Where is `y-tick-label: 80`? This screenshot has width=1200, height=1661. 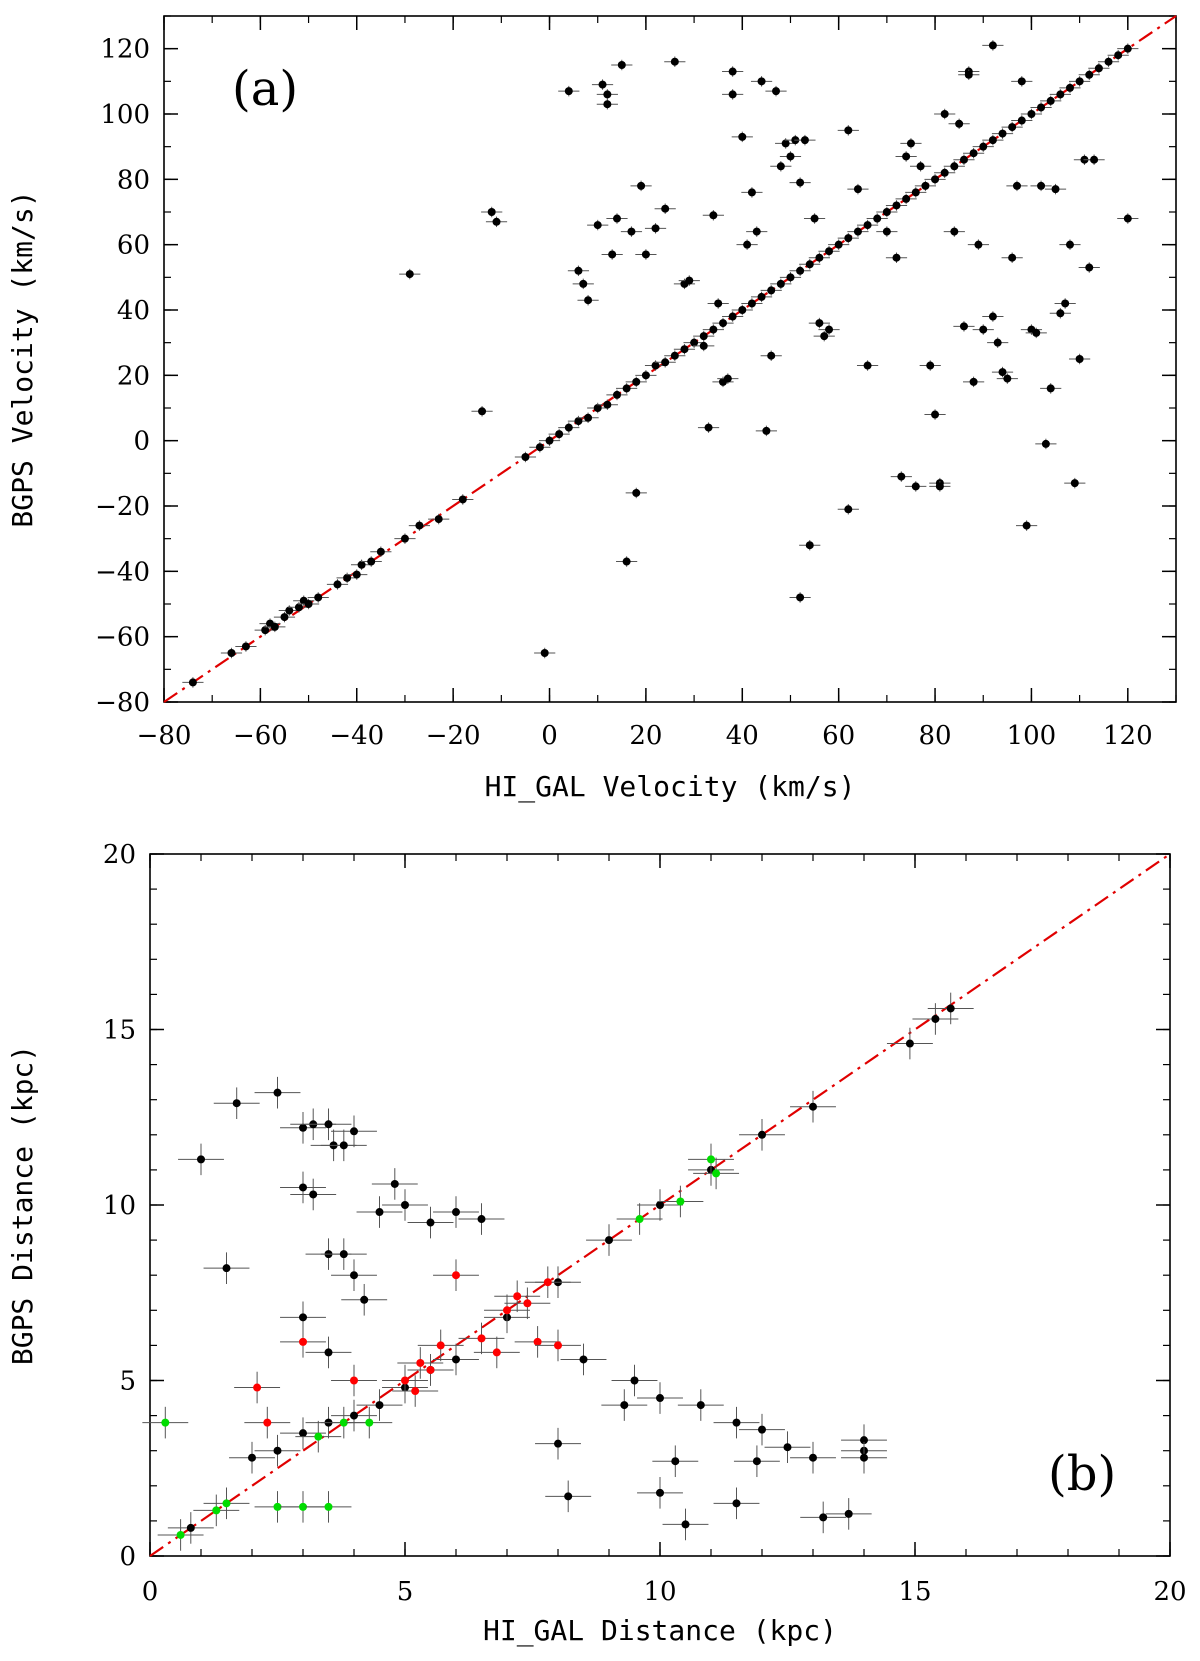 y-tick-label: 80 is located at coordinates (133, 180).